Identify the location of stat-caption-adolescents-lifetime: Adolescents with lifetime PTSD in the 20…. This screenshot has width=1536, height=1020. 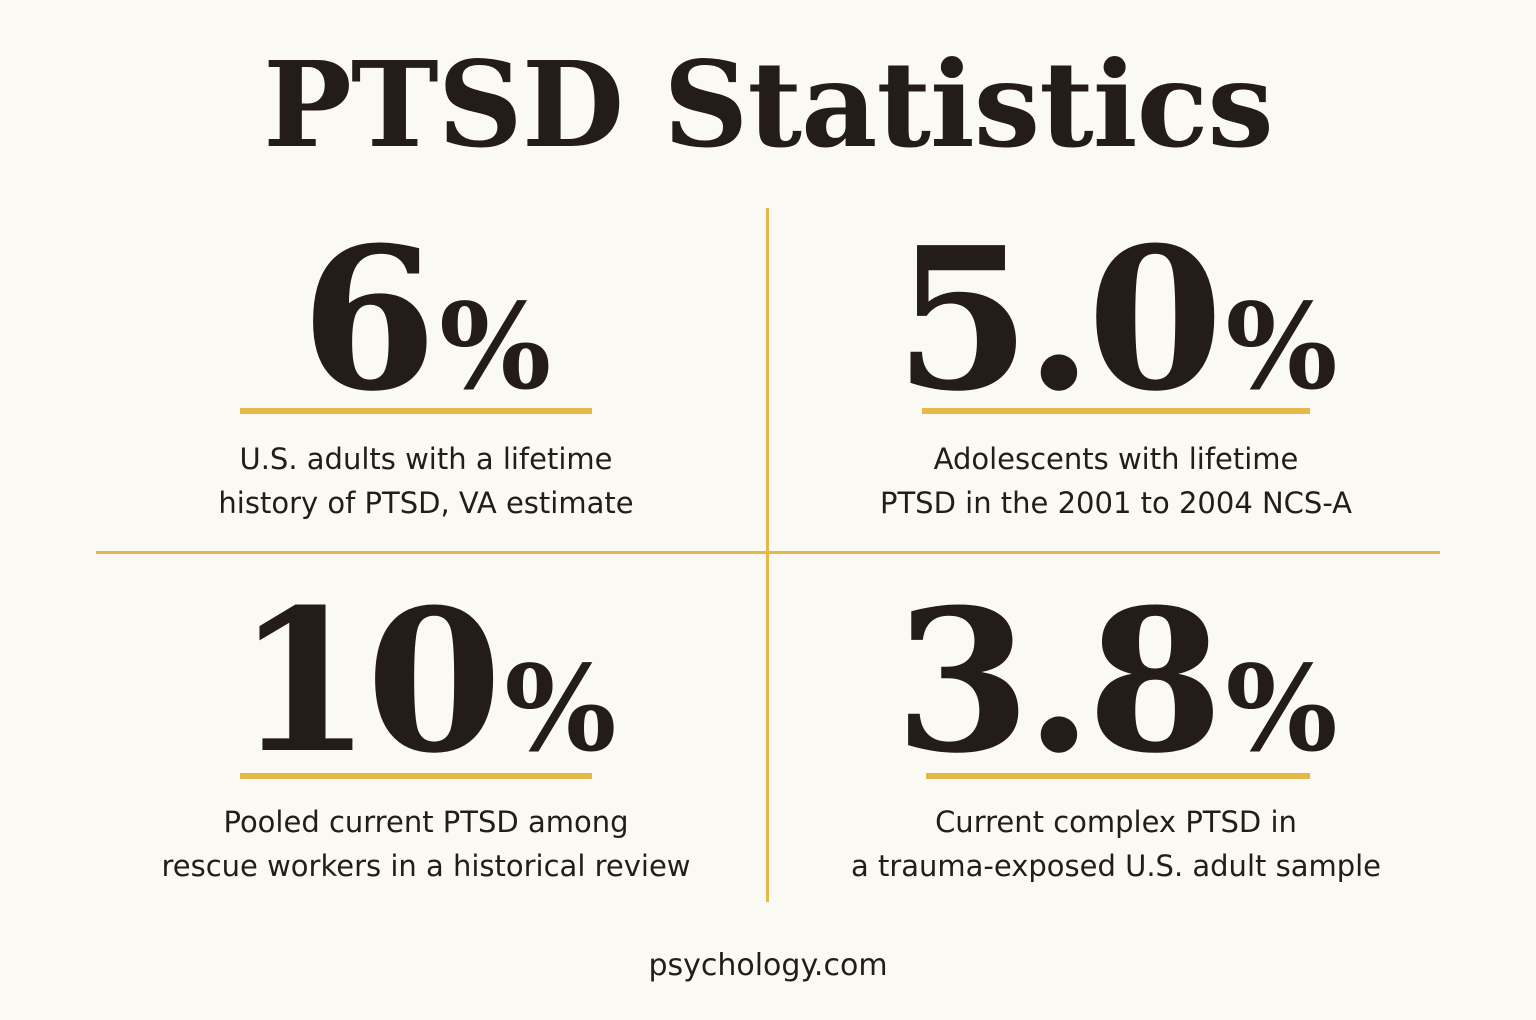
(1116, 481).